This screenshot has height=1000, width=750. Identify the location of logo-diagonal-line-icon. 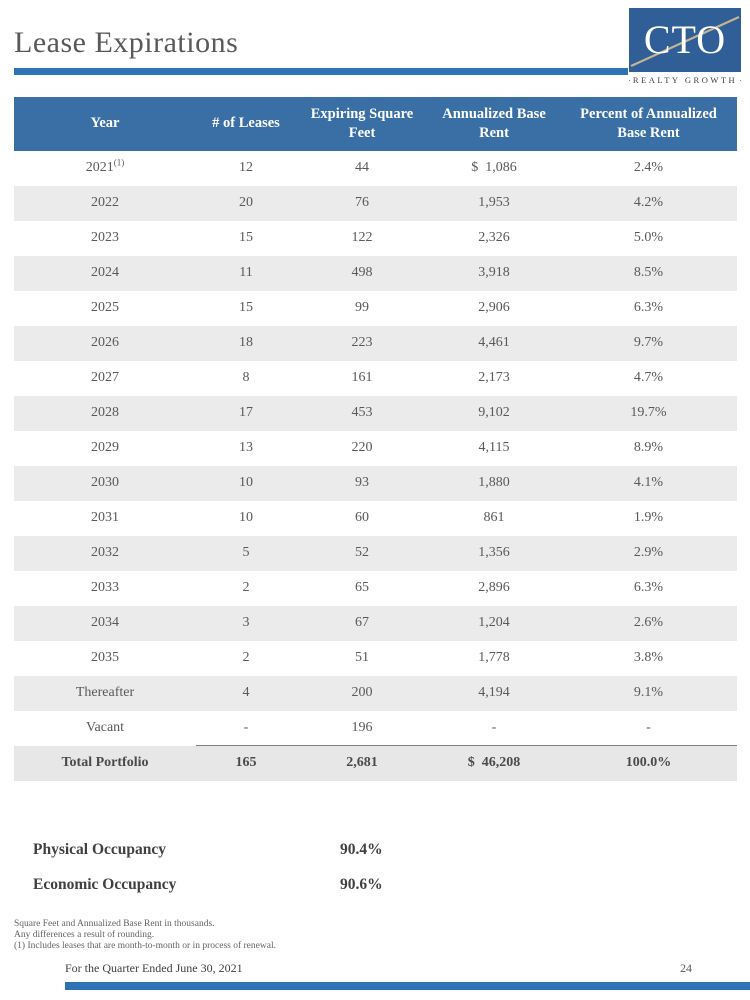
(685, 41).